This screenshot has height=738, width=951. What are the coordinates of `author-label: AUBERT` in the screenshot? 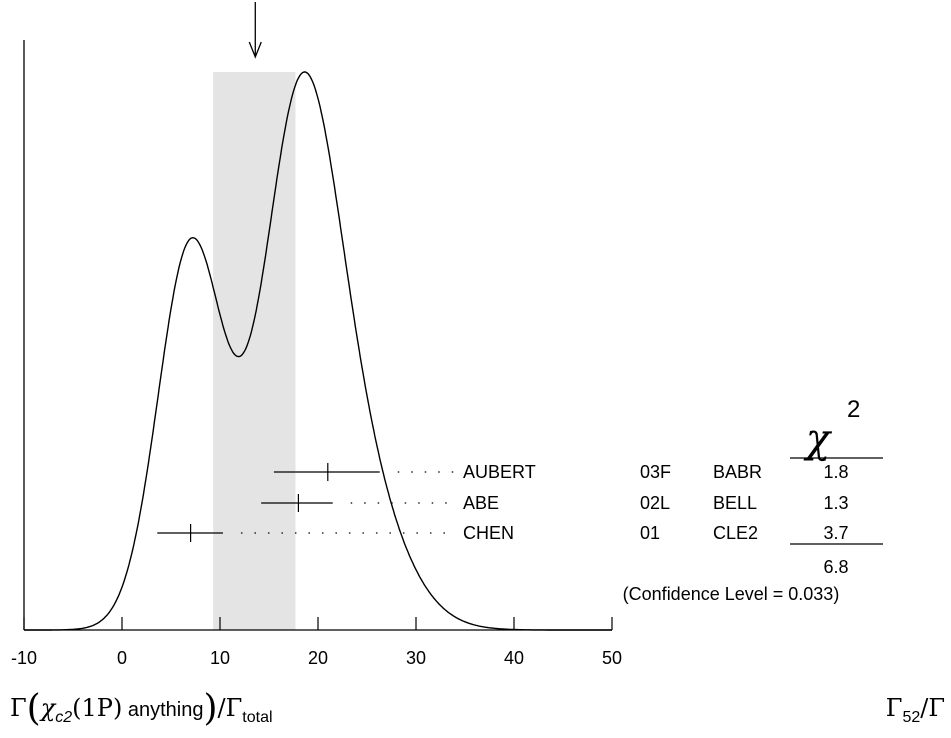 It's located at (499, 472).